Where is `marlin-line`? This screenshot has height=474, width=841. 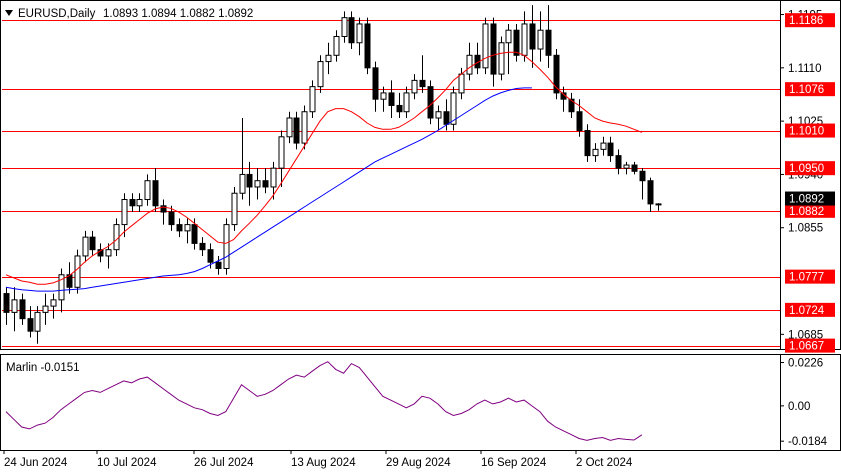 marlin-line is located at coordinates (324, 401).